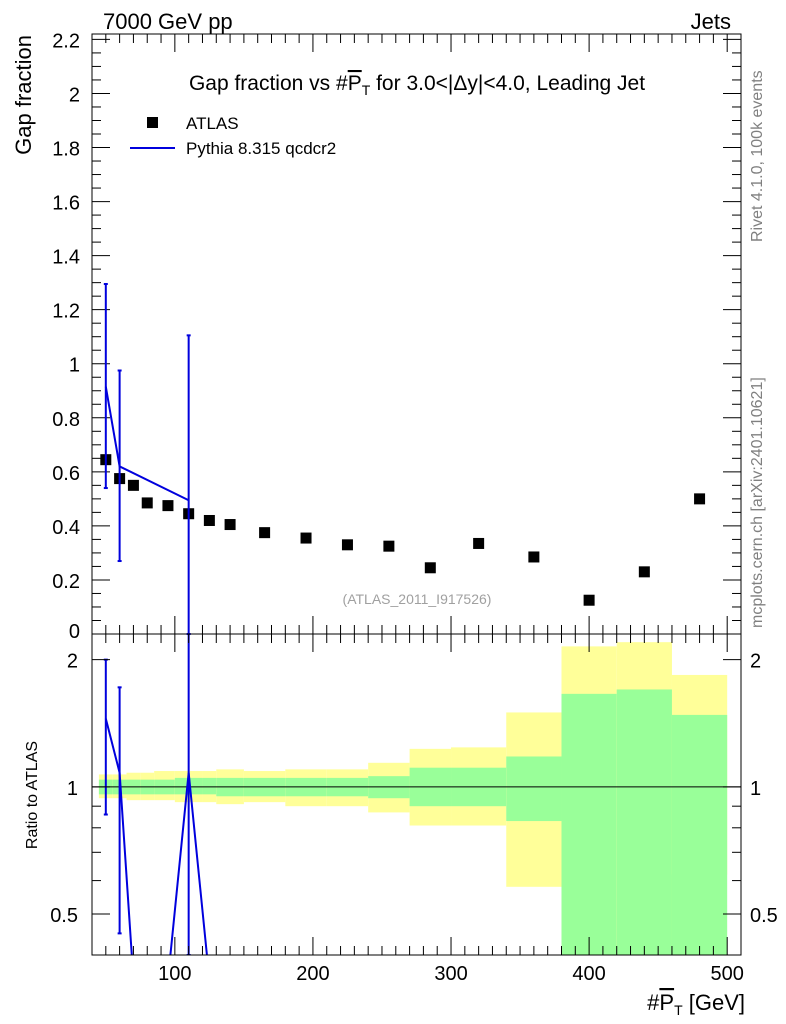  What do you see at coordinates (588, 974) in the screenshot?
I see `x-tick-label: 400` at bounding box center [588, 974].